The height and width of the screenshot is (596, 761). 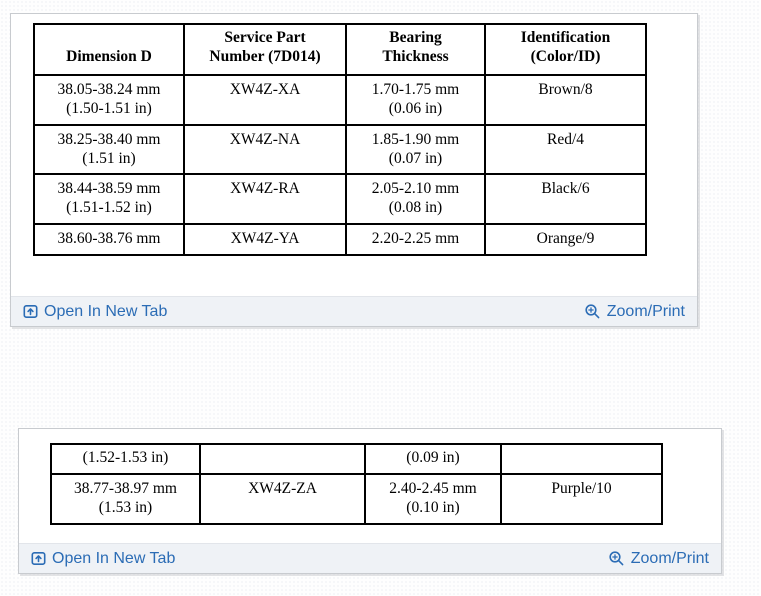 I want to click on cell-part-number: XW4Z-ZA, so click(x=282, y=498).